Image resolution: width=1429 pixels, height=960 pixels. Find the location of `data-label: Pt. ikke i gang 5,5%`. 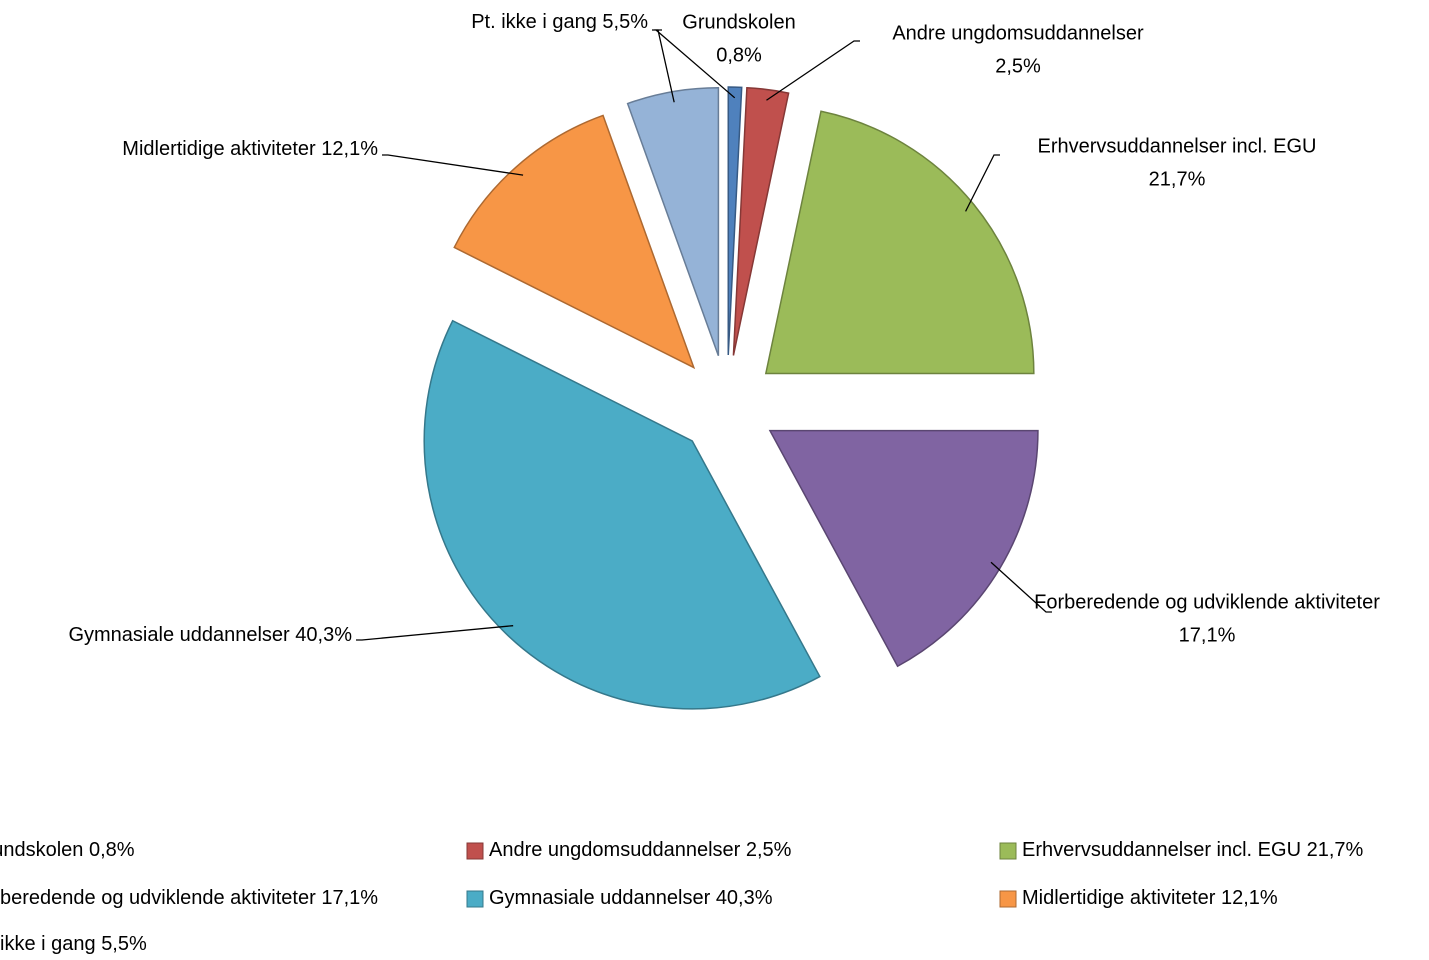

data-label: Pt. ikke i gang 5,5% is located at coordinates (559, 22).